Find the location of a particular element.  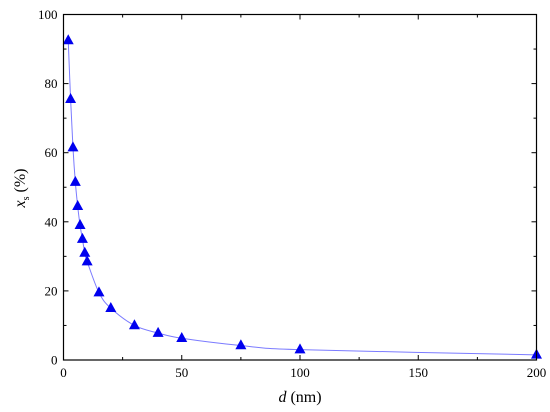

y-tick-label: 20 is located at coordinates (51, 290).